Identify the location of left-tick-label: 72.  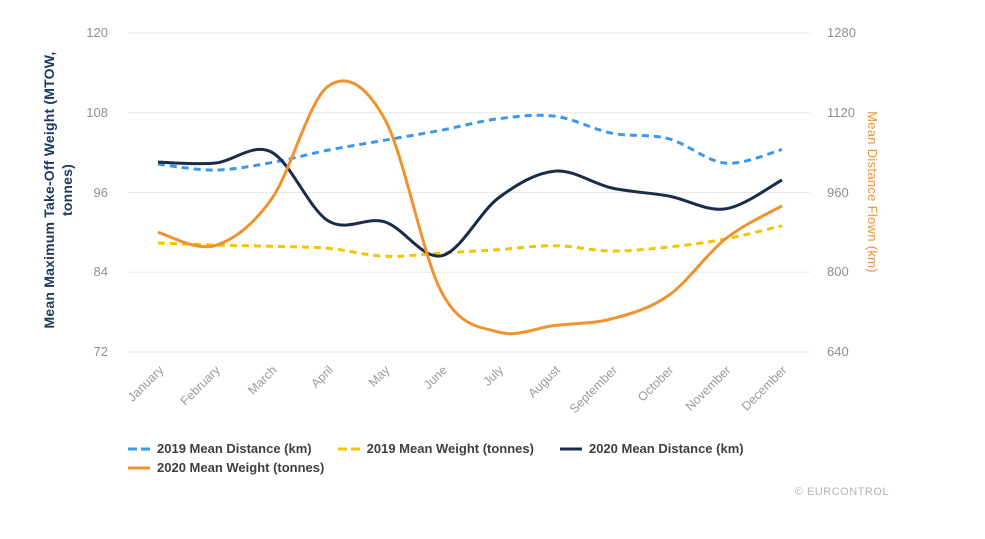
(100, 351).